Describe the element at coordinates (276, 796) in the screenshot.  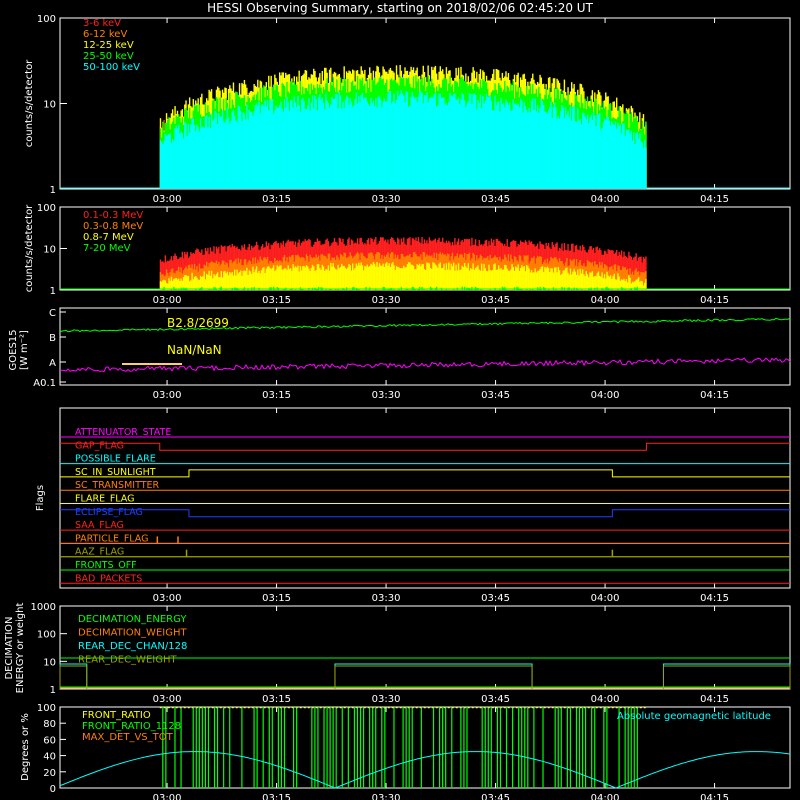
I see `ratios-panel-xtick-label: 03:15` at that location.